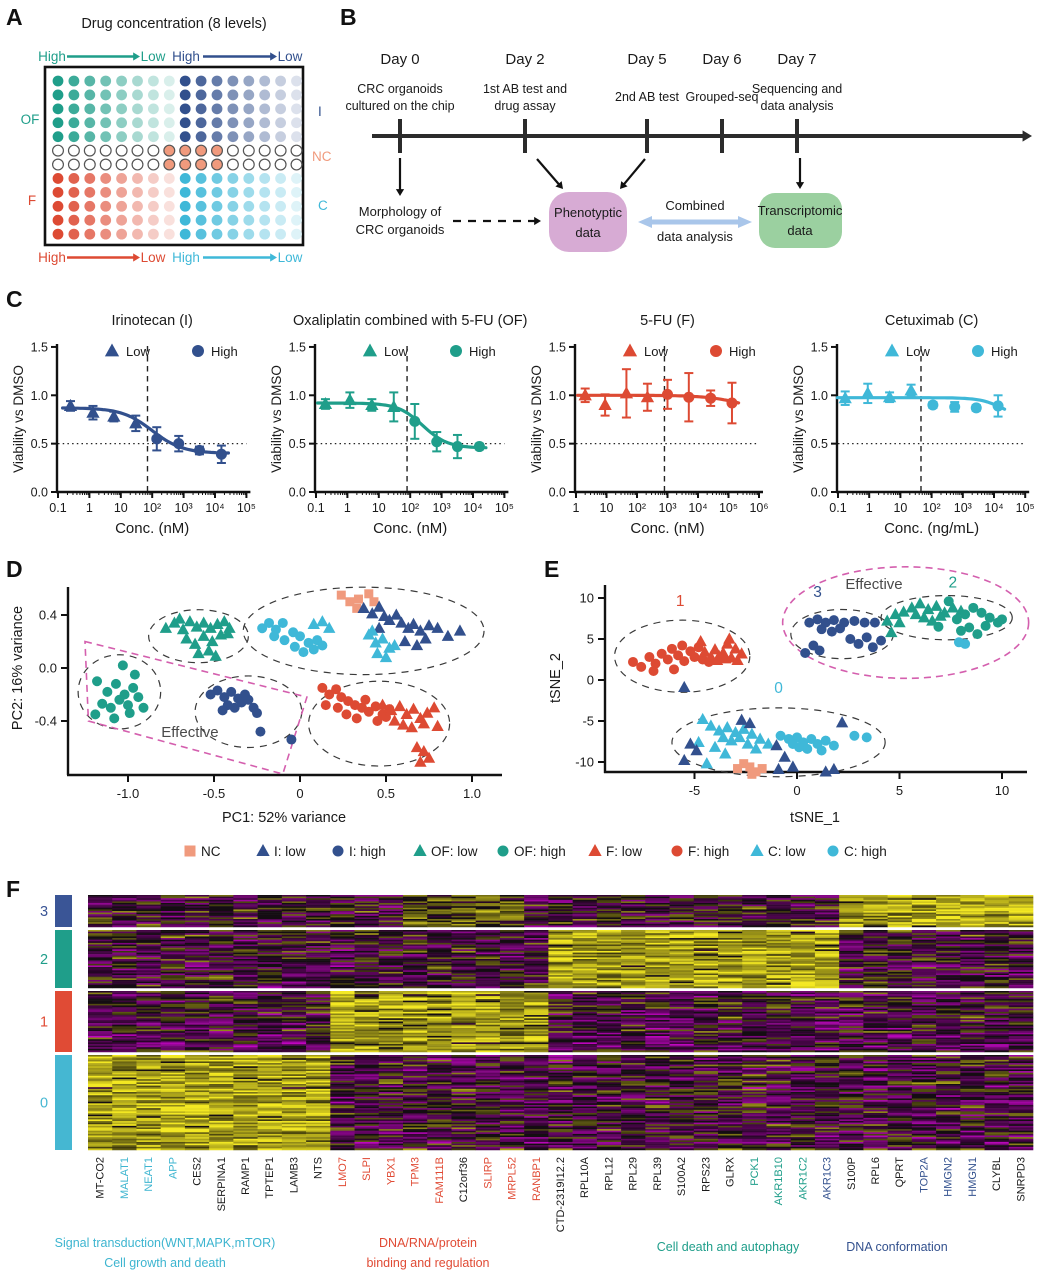 The image size is (1039, 1276). I want to click on cluster-bar-label-0: 0, so click(44, 1104).